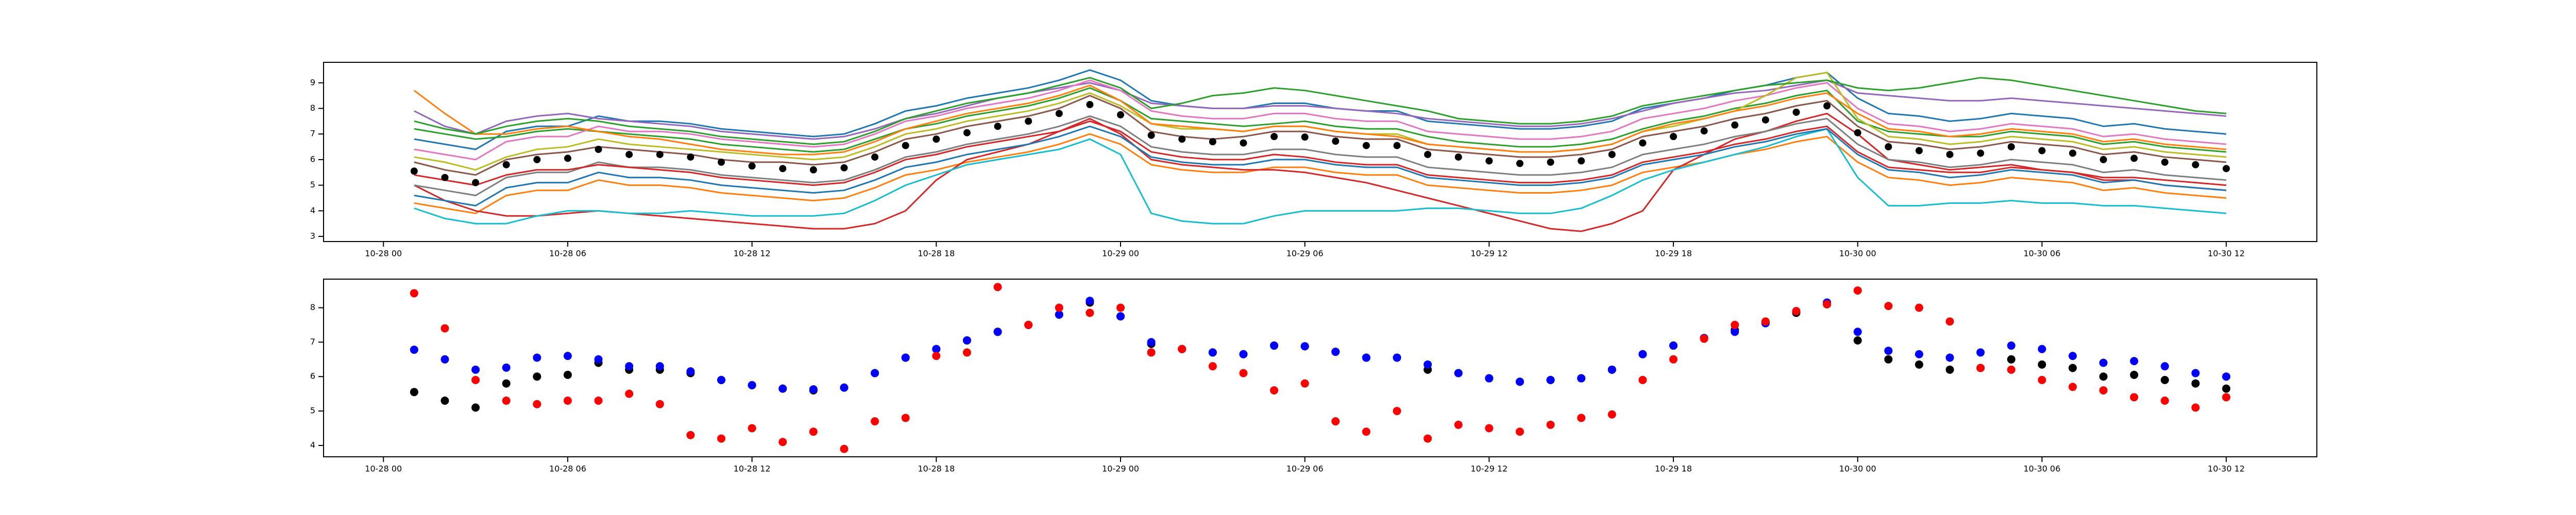 Image resolution: width=2576 pixels, height=515 pixels. Describe the element at coordinates (1489, 469) in the screenshot. I see `x-tick-label: 10-29 12` at that location.